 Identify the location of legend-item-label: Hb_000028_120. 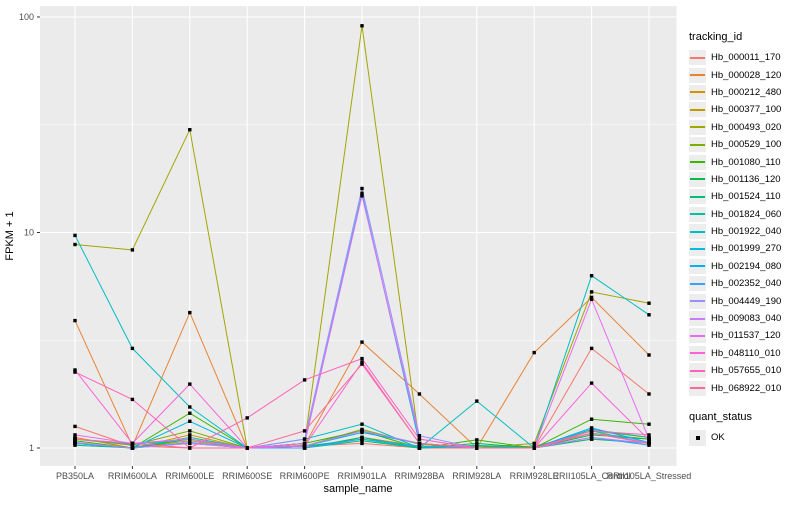
(746, 75).